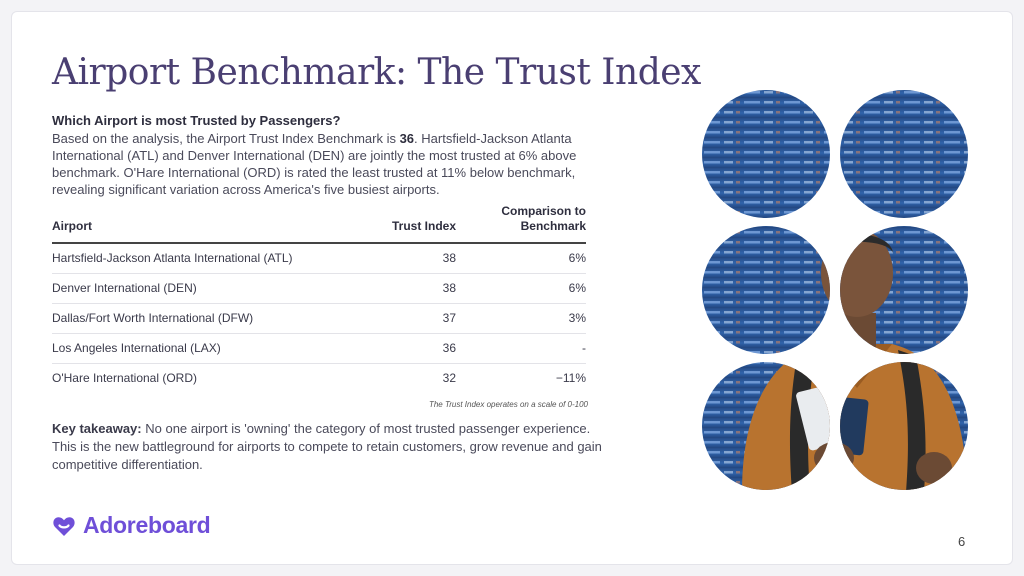 The image size is (1024, 576). What do you see at coordinates (202, 348) in the screenshot?
I see `cell-airport: Los Angeles International (LAX)` at bounding box center [202, 348].